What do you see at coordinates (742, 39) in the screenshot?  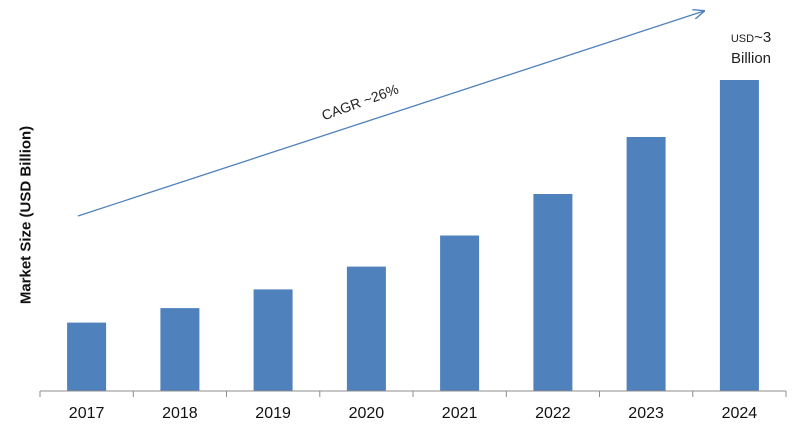 I see `annotation-prefix: USD` at bounding box center [742, 39].